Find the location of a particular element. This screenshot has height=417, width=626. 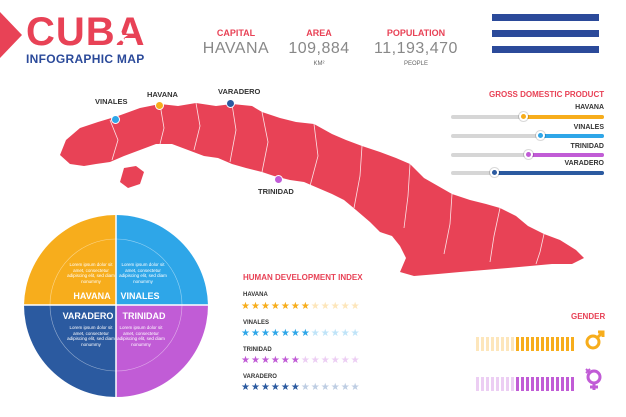

trinidad-marker-icon is located at coordinates (278, 179).